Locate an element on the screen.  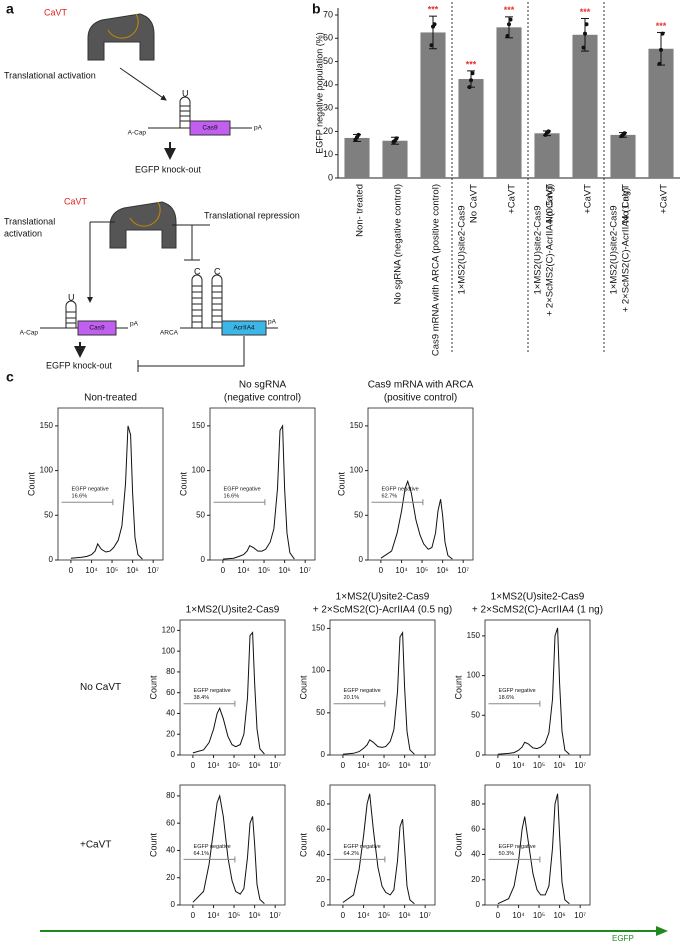
column-title: 1×MS2(U)site2-Cas9 is located at coordinates (538, 597).